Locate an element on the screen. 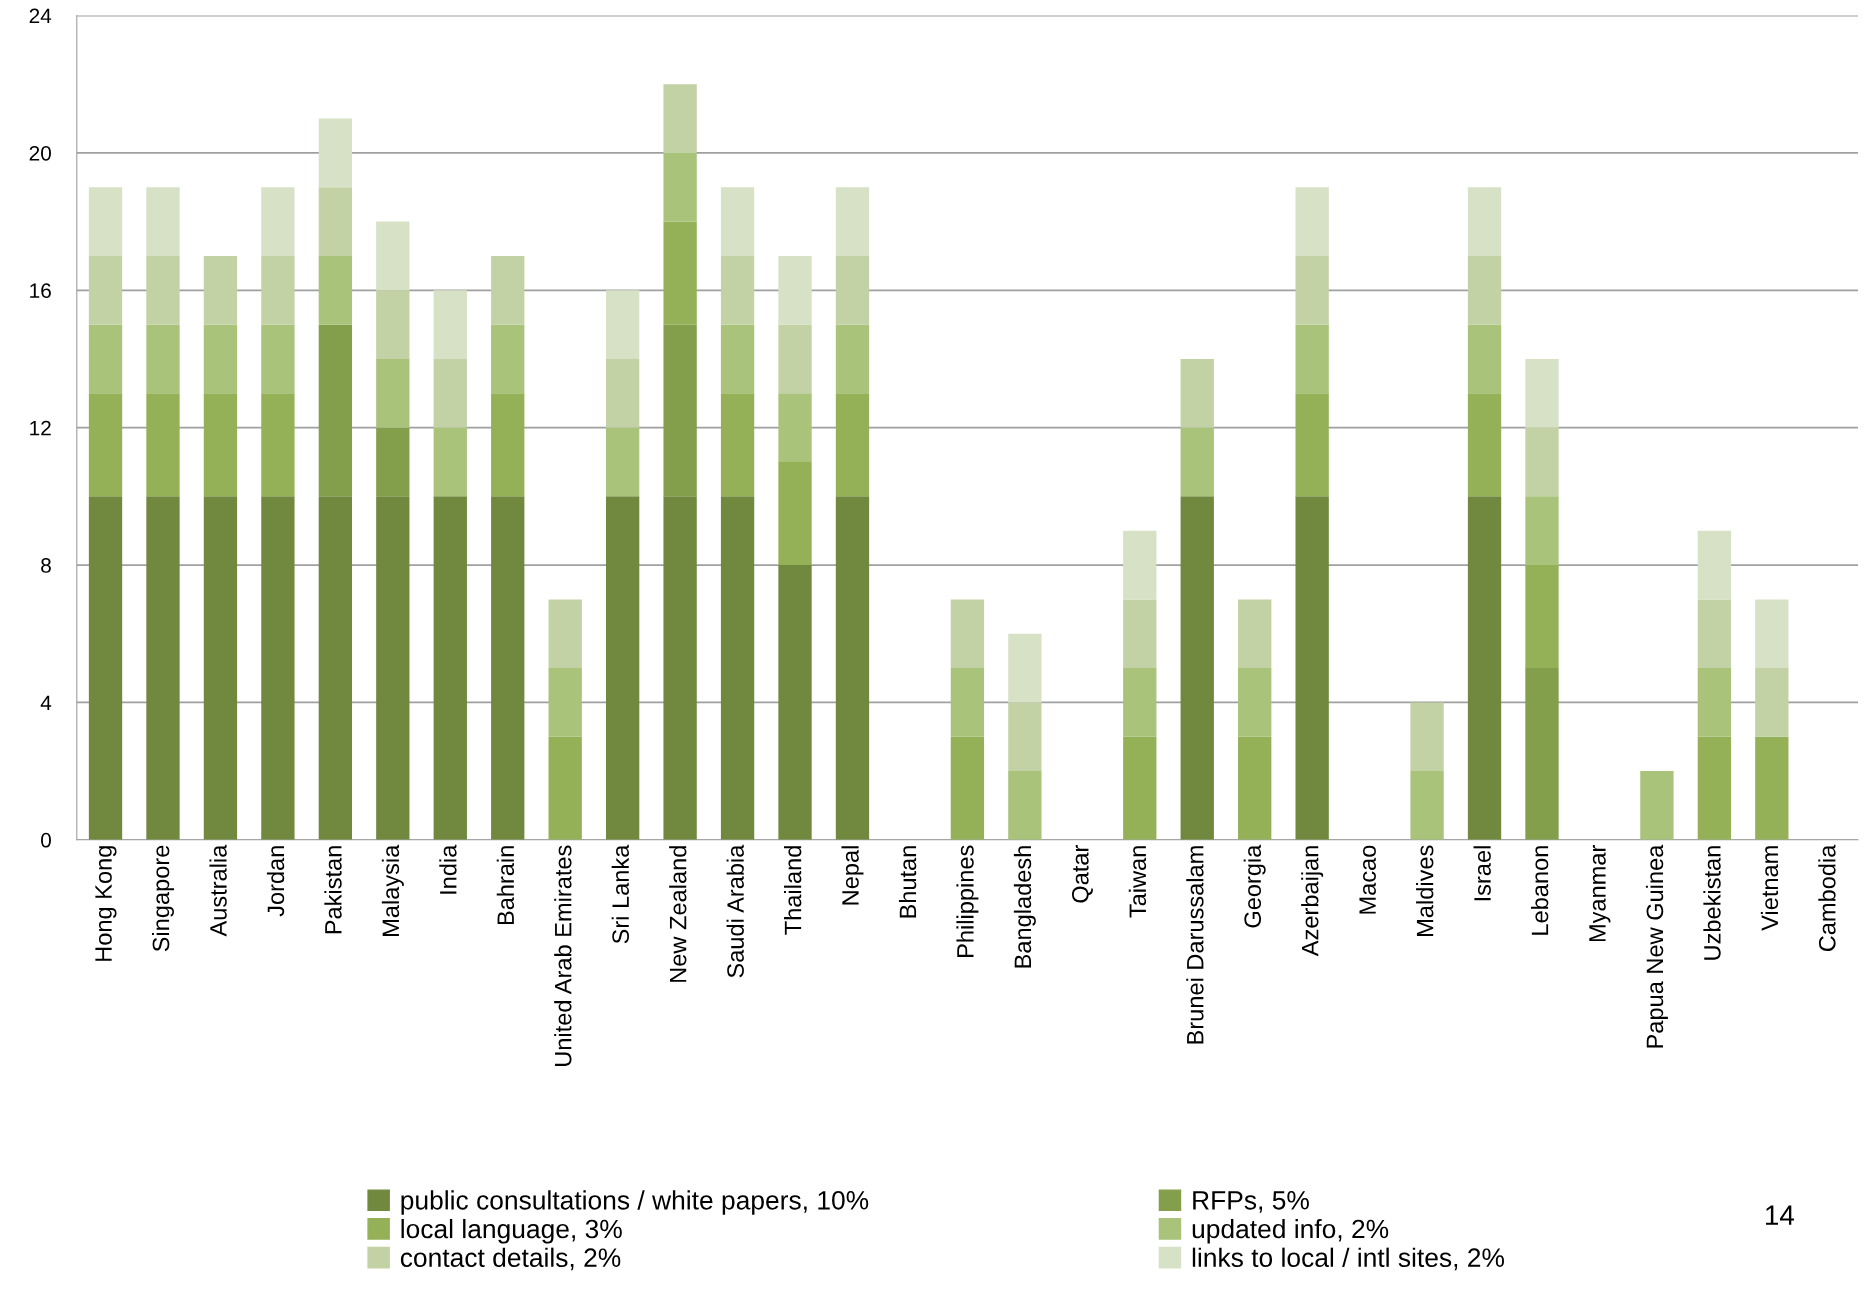  x-tick-label: Singapore is located at coordinates (162, 898).